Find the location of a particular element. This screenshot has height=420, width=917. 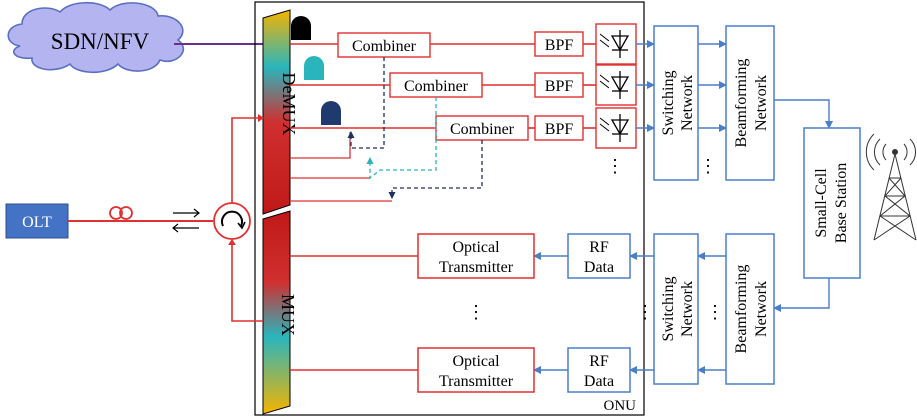

combiner-2-label: Combiner is located at coordinates (436, 86).